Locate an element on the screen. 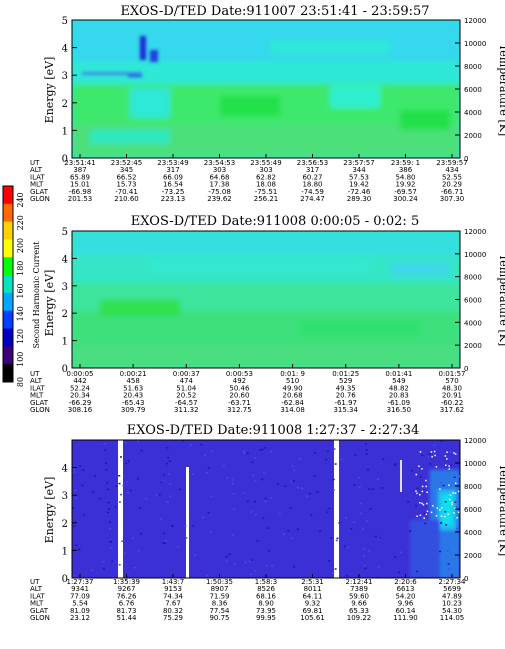  ephemeris-cell: -65.43 is located at coordinates (133, 403).